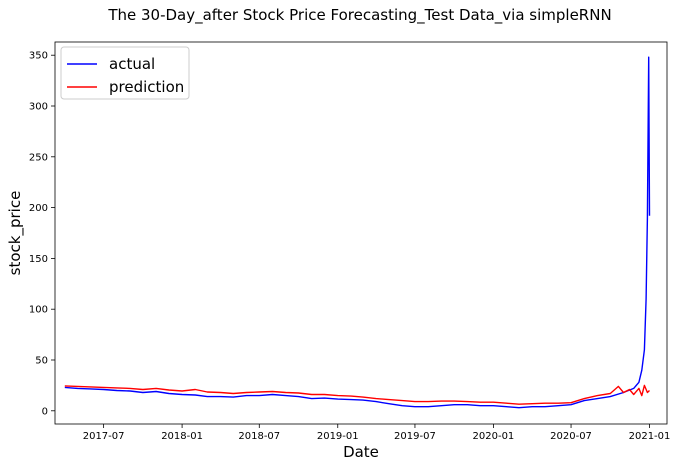  What do you see at coordinates (38, 310) in the screenshot?
I see `y-tick-label: 100` at bounding box center [38, 310].